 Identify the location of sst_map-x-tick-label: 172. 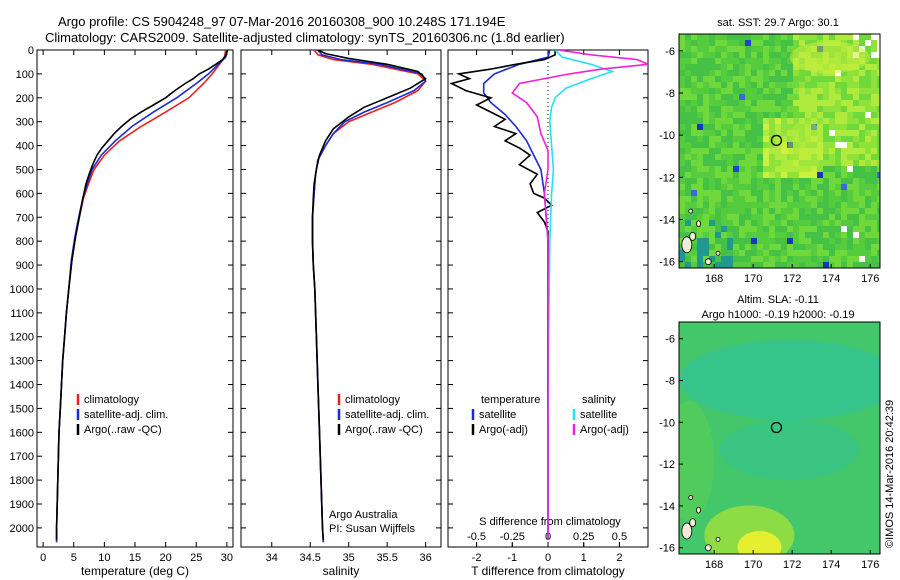
(792, 279).